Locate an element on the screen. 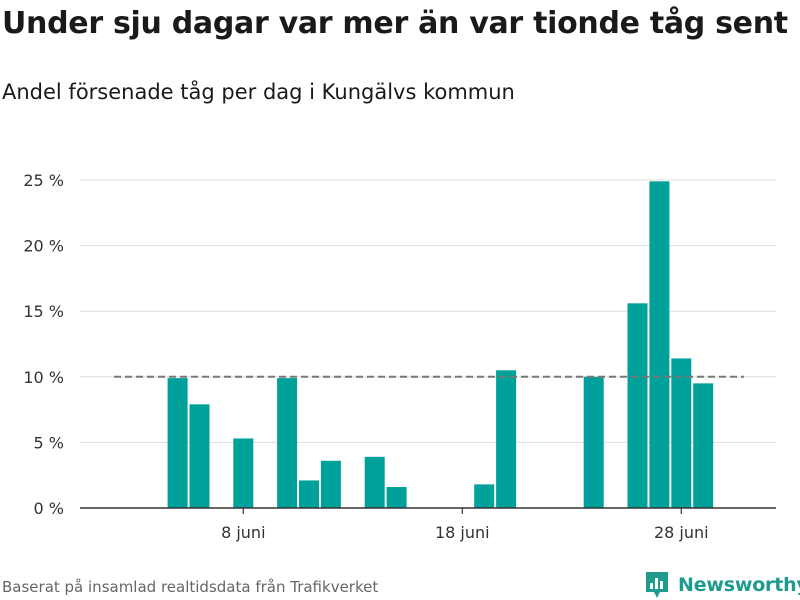 The image size is (800, 600). brand-logo: Newsworthy is located at coordinates (722, 585).